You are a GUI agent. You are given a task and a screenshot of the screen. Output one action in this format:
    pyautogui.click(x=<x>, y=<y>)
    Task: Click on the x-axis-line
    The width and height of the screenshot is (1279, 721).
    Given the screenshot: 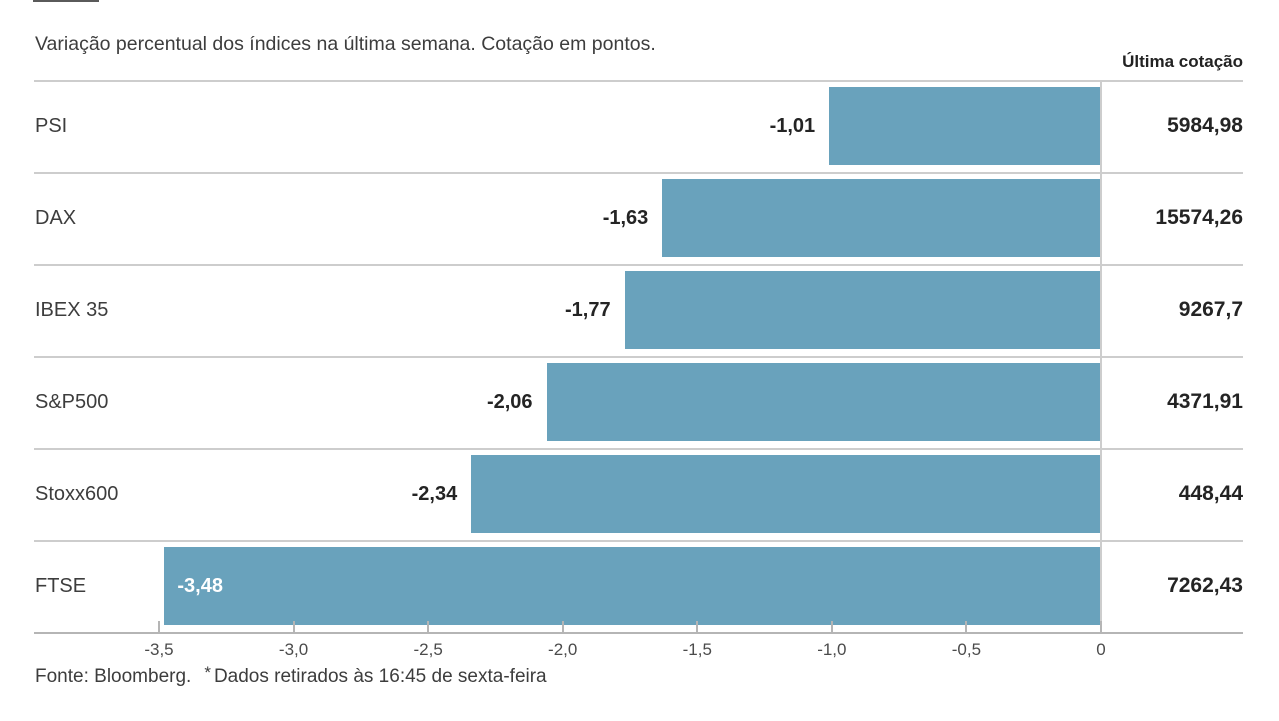 What is the action you would take?
    pyautogui.click(x=638, y=633)
    